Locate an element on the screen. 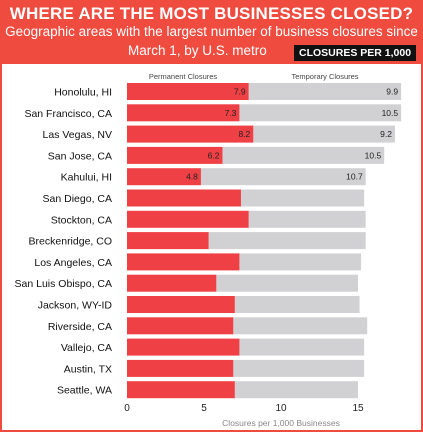 The width and height of the screenshot is (423, 432). category-label: Kahului, HI is located at coordinates (86, 178).